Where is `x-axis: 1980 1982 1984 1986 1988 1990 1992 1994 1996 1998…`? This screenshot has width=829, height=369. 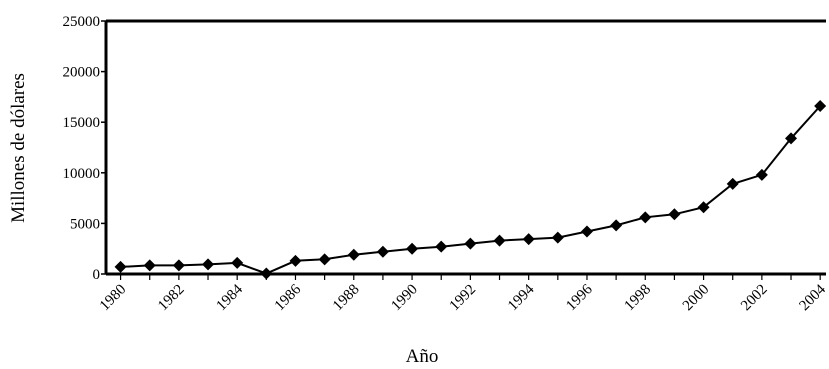
x-axis: 1980 1982 1984 1986 1988 1990 1992 1994 1996 1998… is located at coordinates (463, 294).